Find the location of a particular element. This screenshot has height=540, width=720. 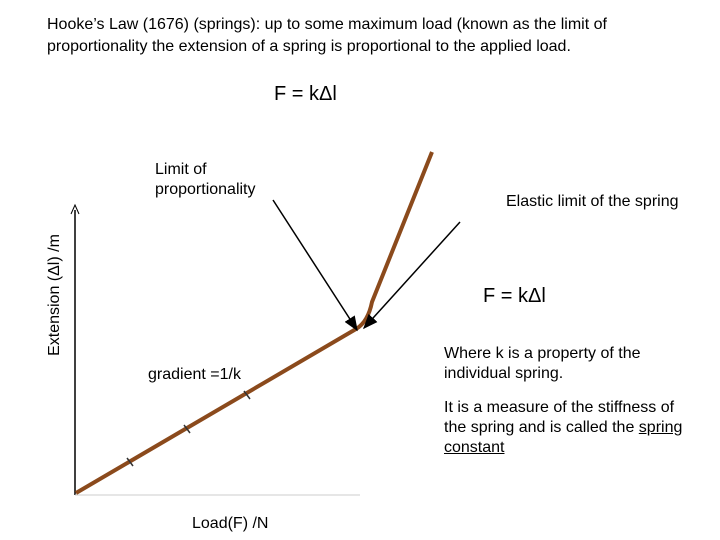

gradient-label: gradient =1/k is located at coordinates (194, 374).